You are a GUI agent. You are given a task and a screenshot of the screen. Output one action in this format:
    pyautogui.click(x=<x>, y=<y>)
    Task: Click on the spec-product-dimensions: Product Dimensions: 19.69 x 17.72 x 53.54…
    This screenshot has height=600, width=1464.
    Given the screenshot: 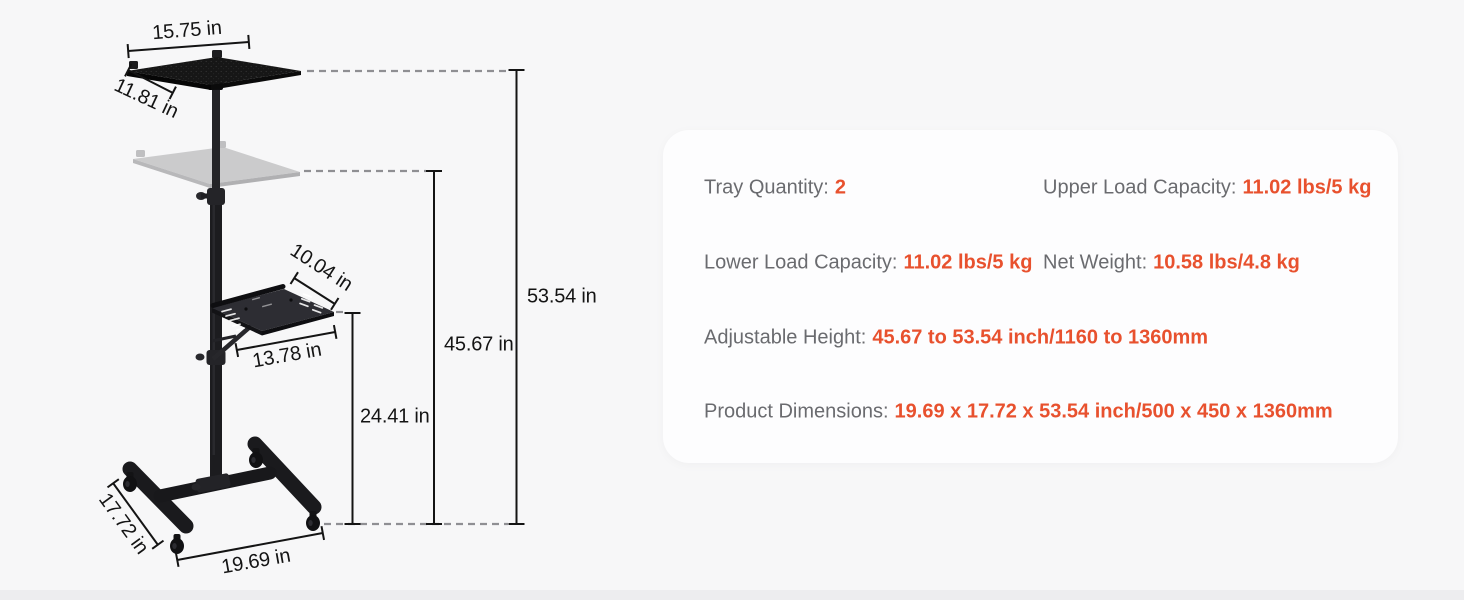 What is the action you would take?
    pyautogui.click(x=1018, y=412)
    